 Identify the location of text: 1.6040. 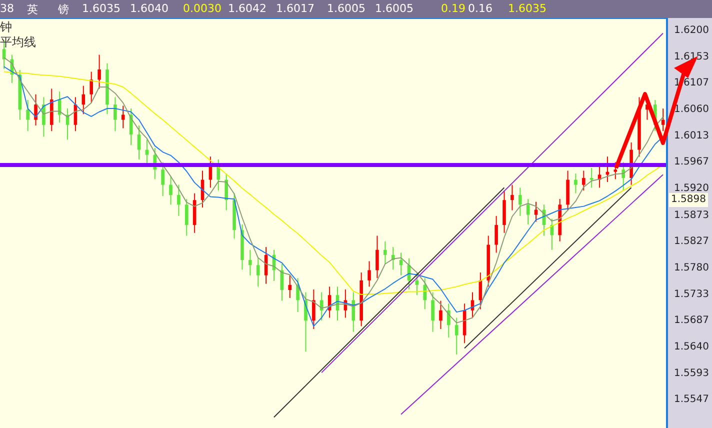
(149, 8).